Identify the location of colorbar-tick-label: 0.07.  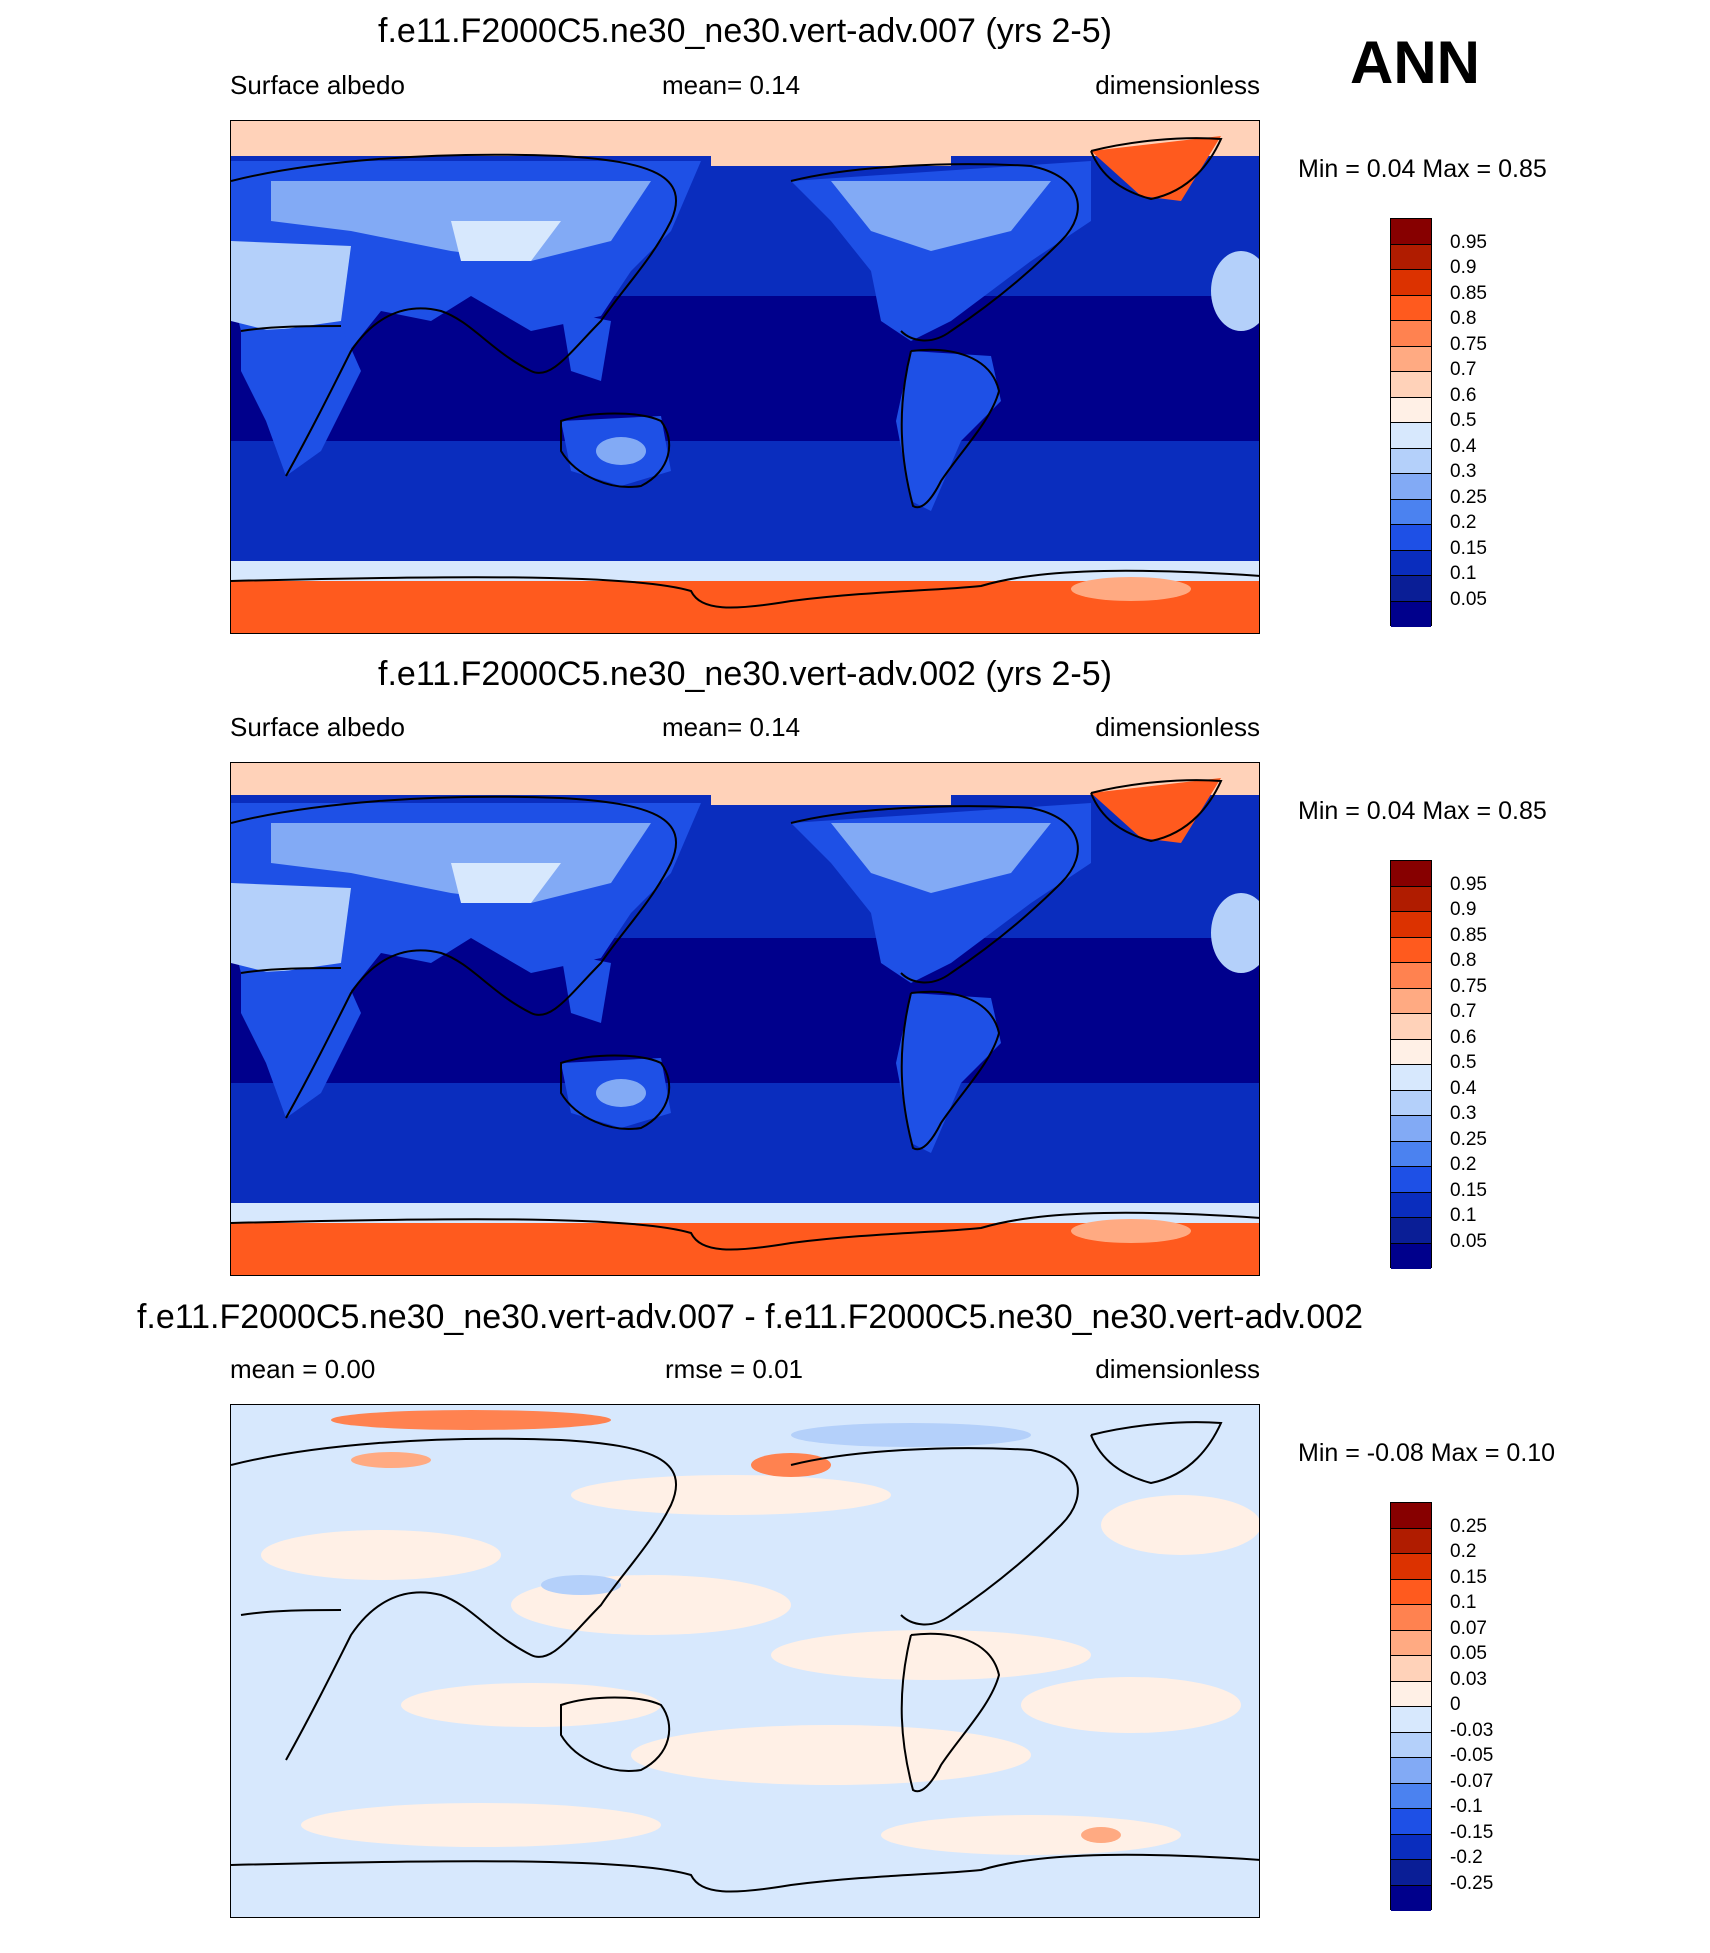
(1468, 1628).